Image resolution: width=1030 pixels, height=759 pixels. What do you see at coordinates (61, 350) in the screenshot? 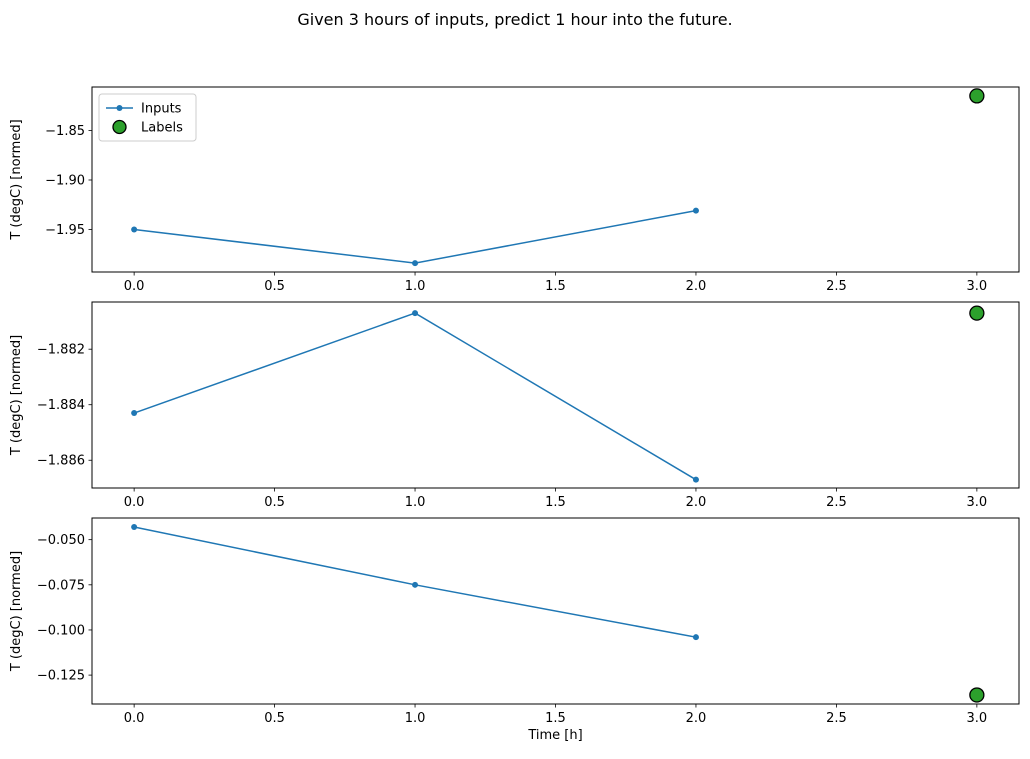
I see `y-tick-label: −1.882` at bounding box center [61, 350].